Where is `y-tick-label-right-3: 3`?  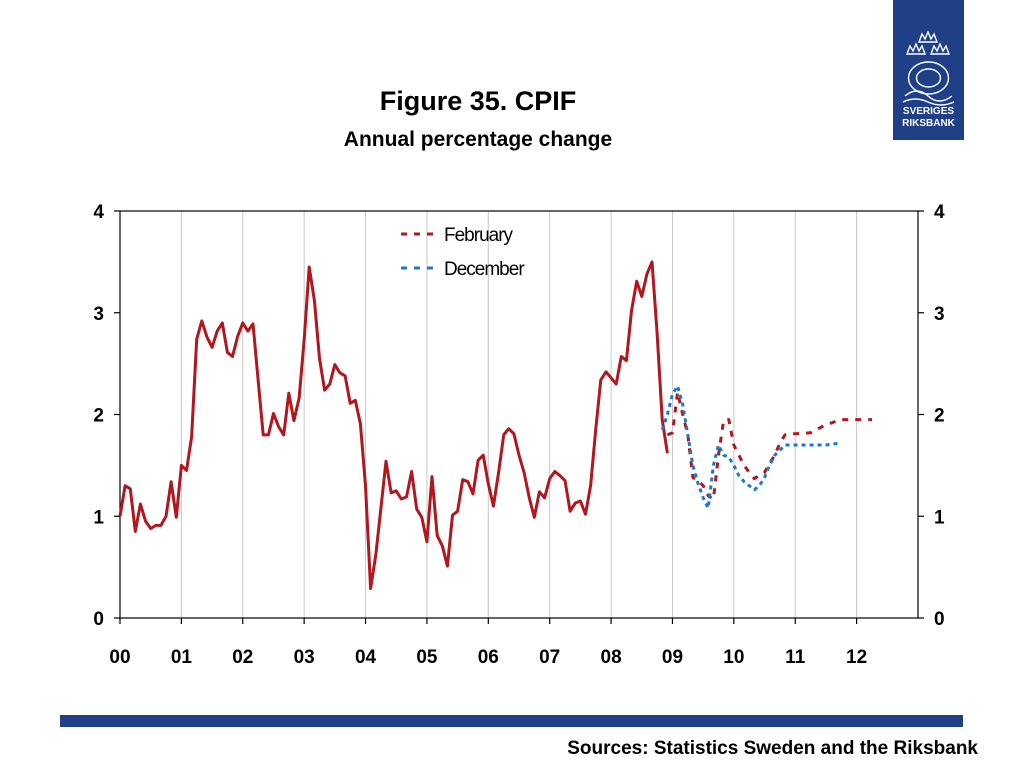 y-tick-label-right-3: 3 is located at coordinates (939, 314).